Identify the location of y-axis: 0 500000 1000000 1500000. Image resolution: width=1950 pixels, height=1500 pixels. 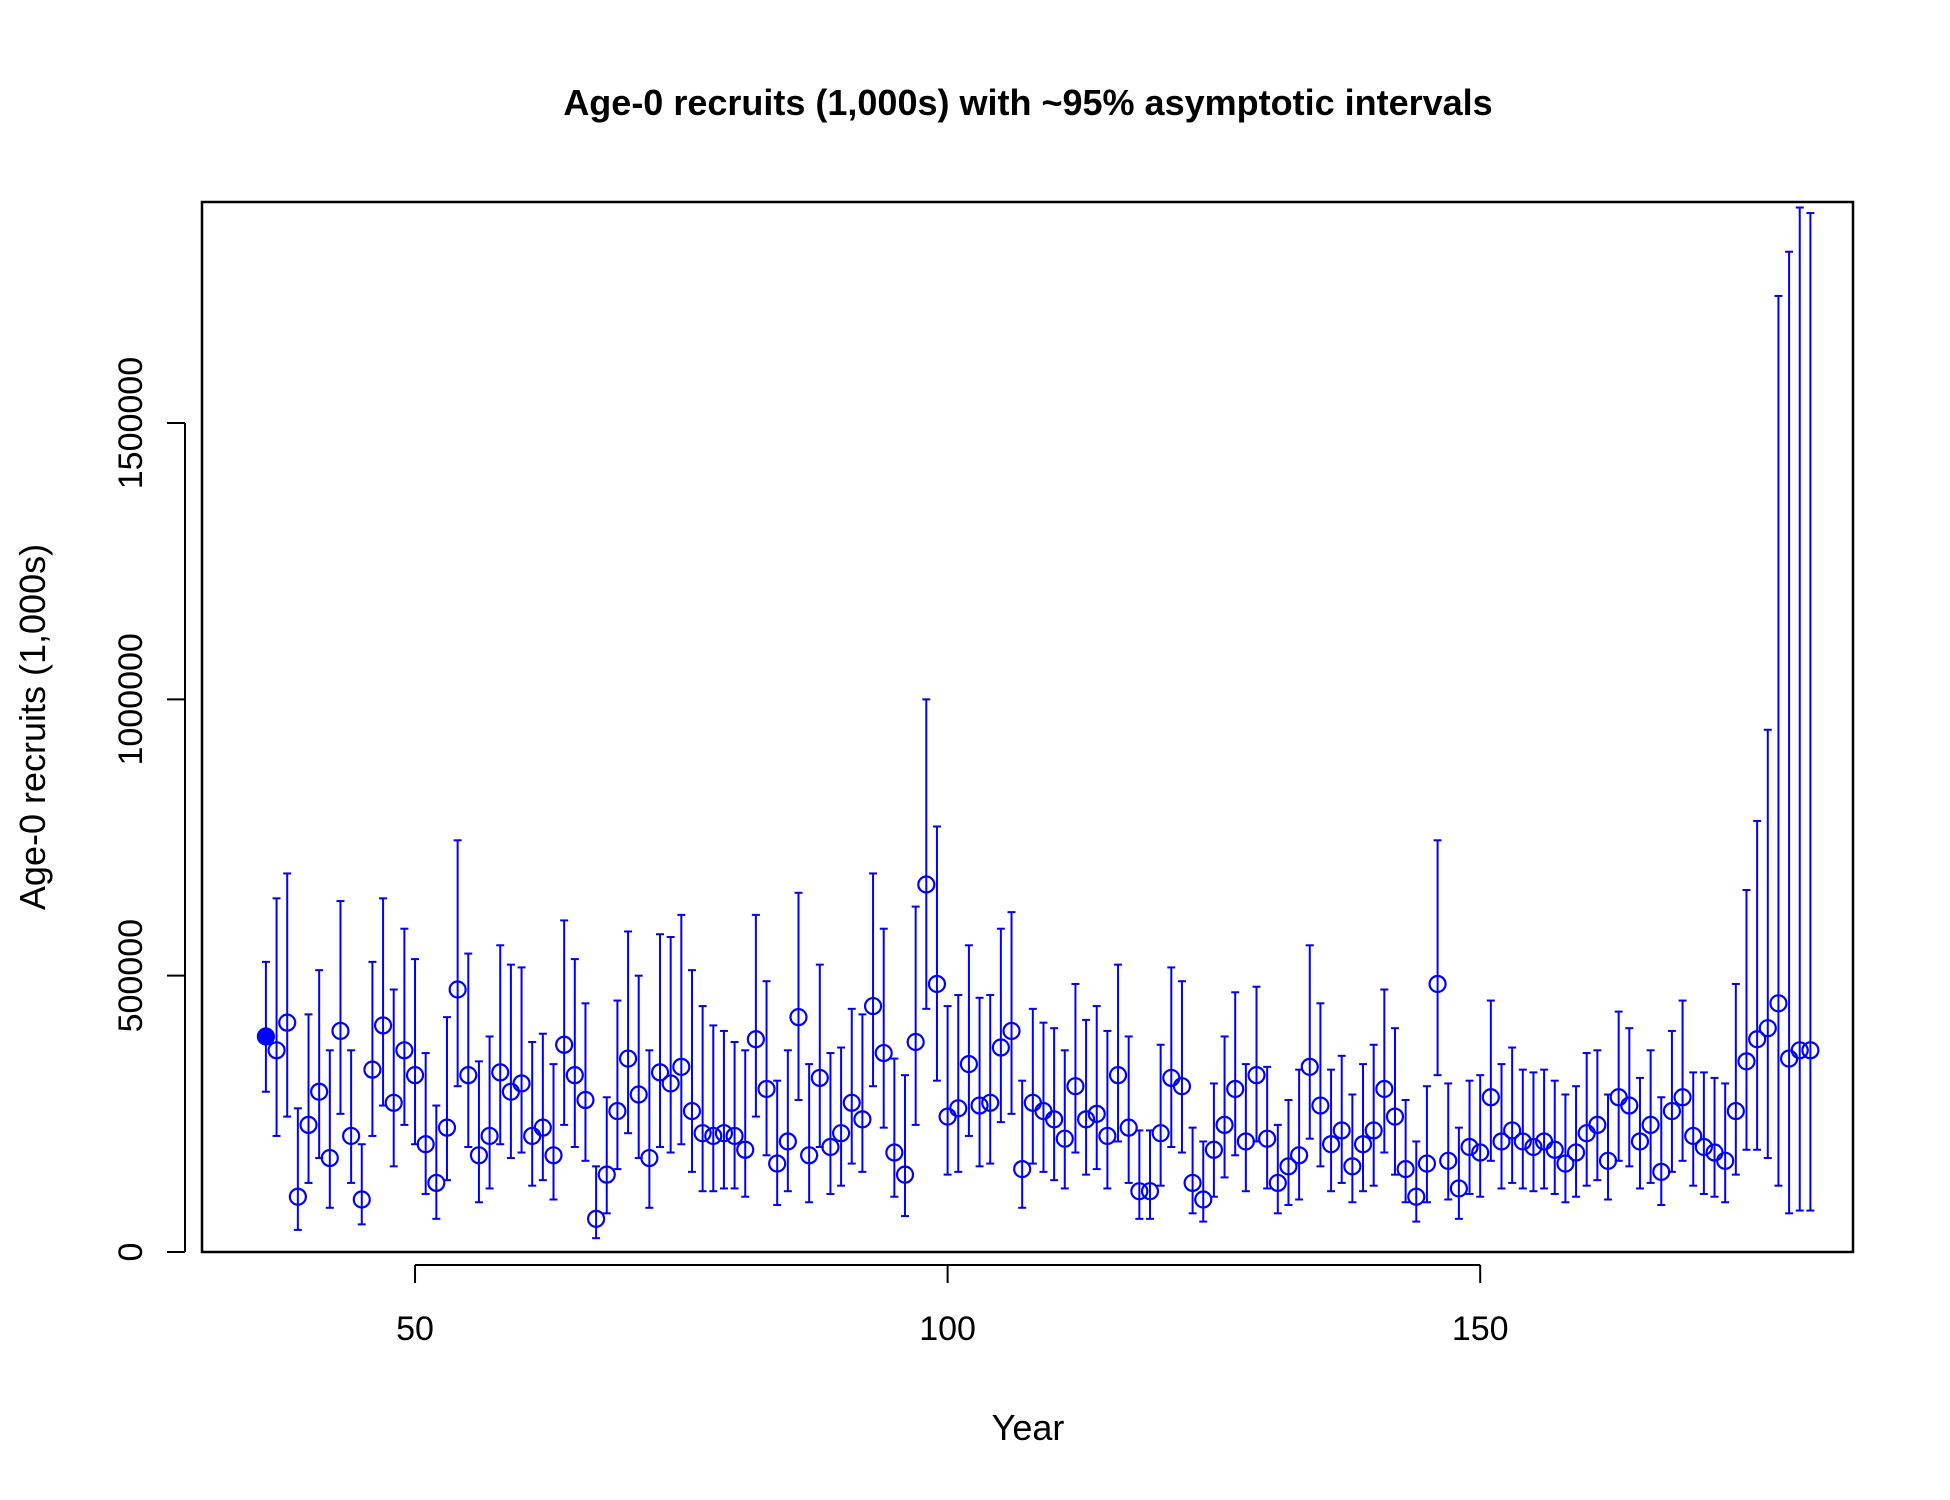
(149, 809).